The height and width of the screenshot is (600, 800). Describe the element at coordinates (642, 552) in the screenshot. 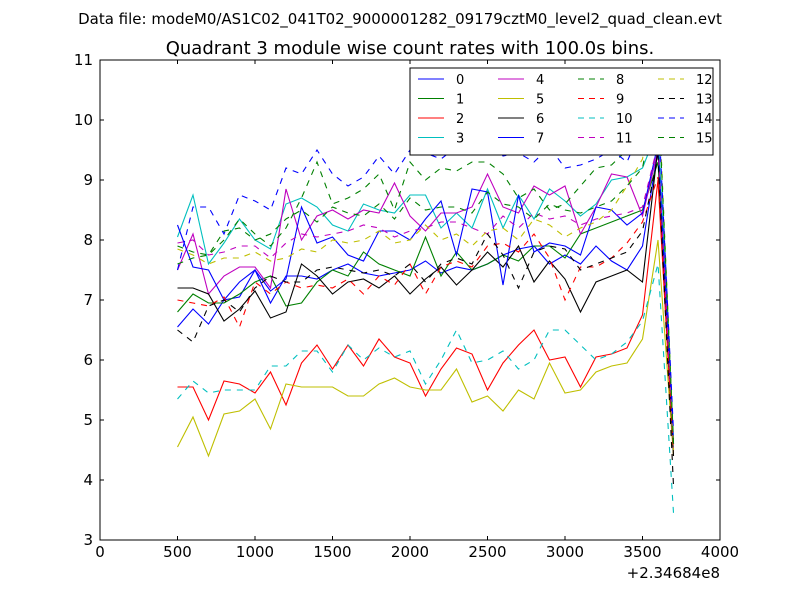

I see `x-tick-label: 3500` at that location.